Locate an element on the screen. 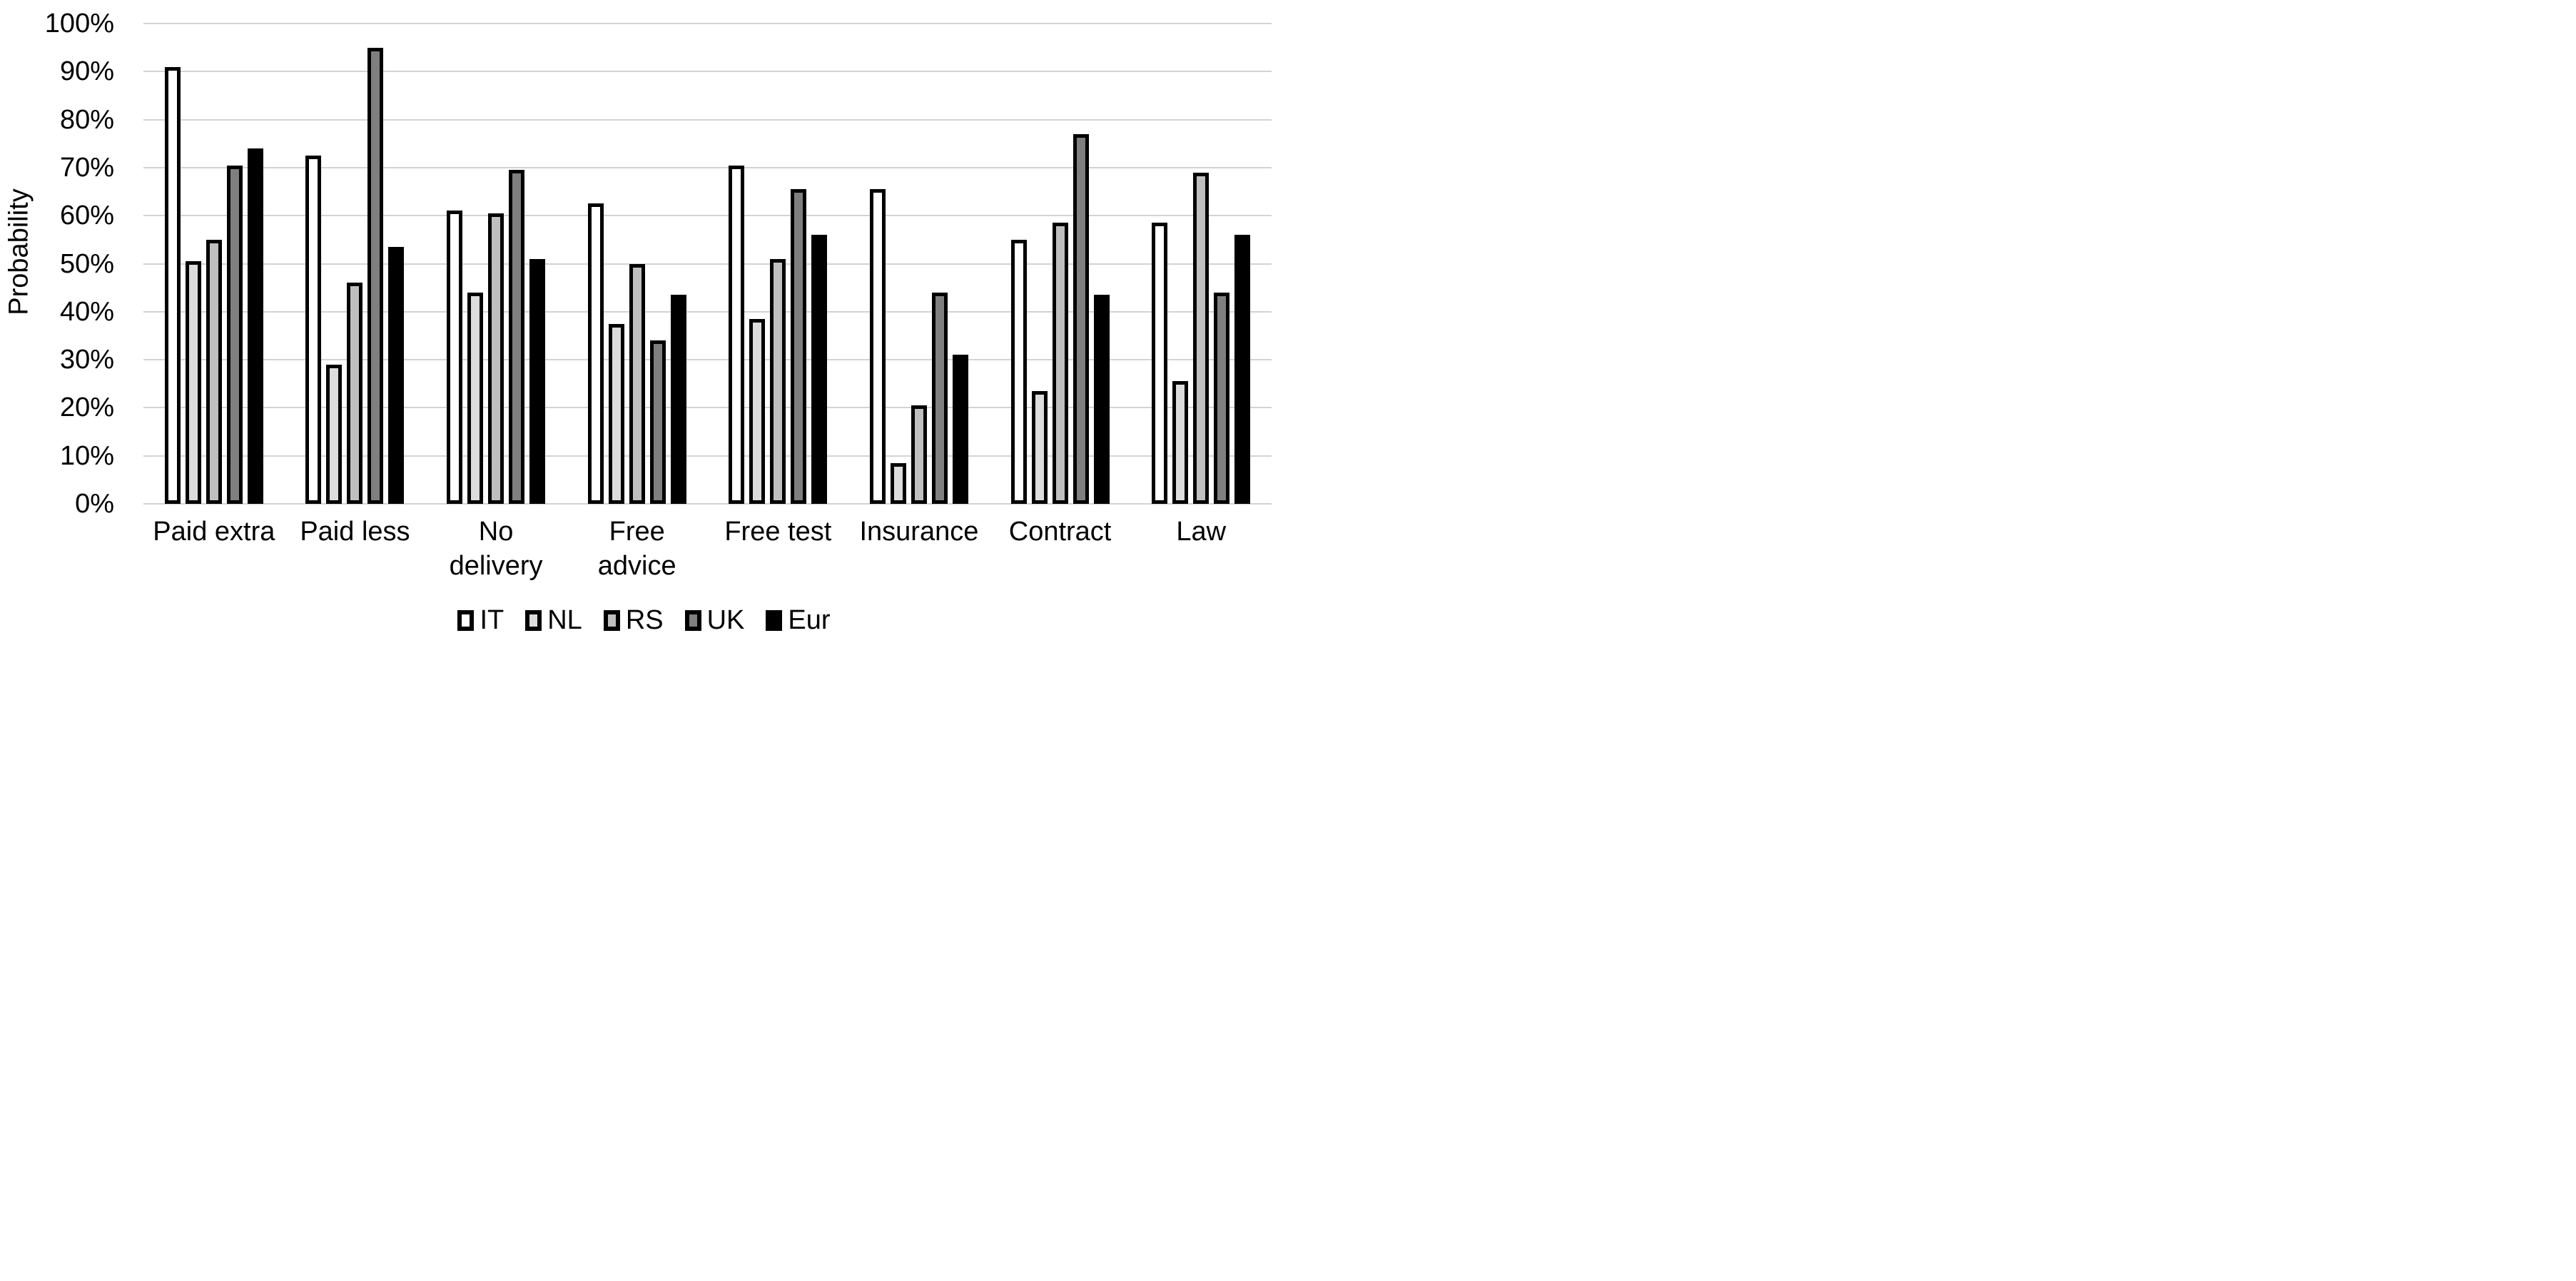 The width and height of the screenshot is (2576, 1281). legend-marker-uk is located at coordinates (692, 620).